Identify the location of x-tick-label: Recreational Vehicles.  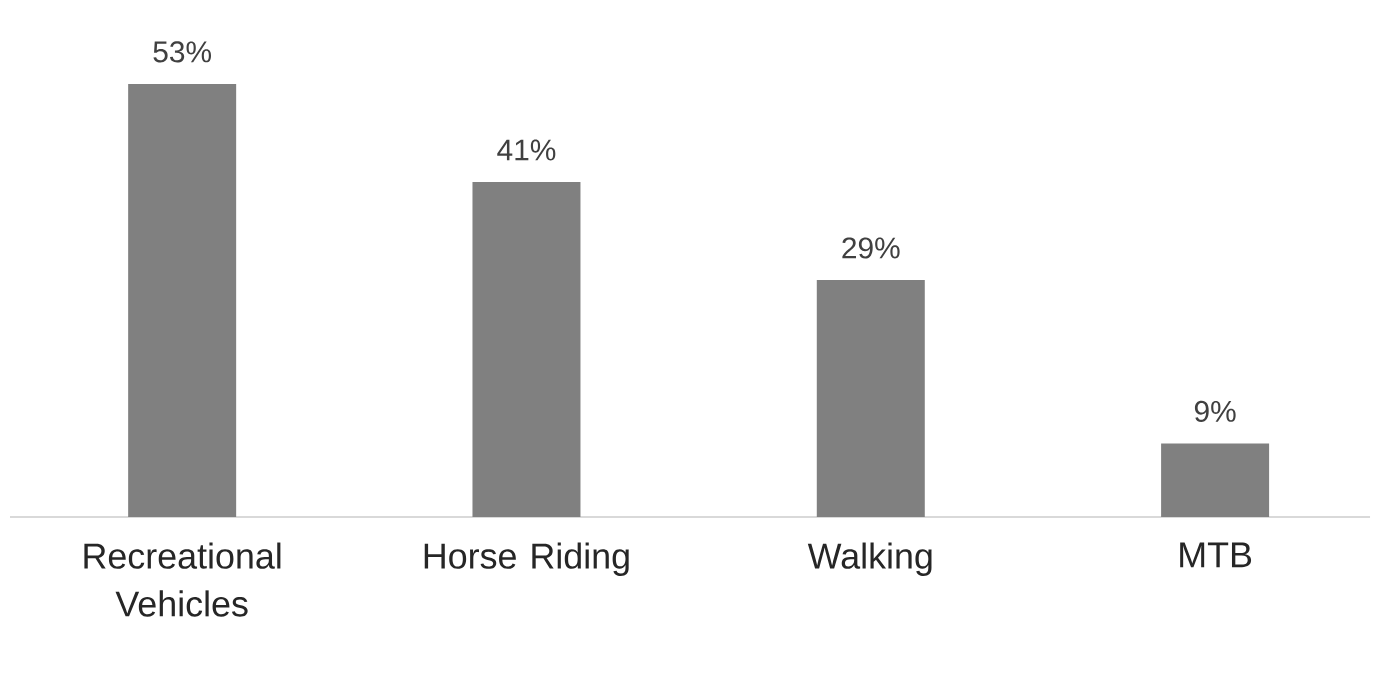
(182, 579).